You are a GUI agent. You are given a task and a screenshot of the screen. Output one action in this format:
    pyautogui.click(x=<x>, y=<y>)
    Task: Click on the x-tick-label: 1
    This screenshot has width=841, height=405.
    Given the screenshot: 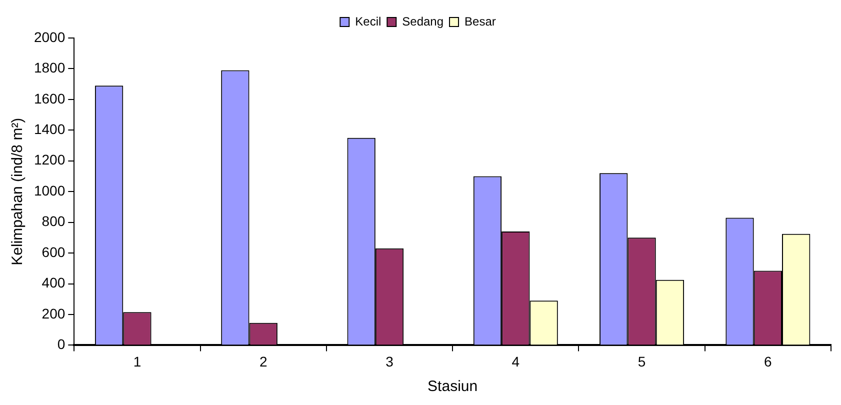 What is the action you would take?
    pyautogui.click(x=137, y=361)
    